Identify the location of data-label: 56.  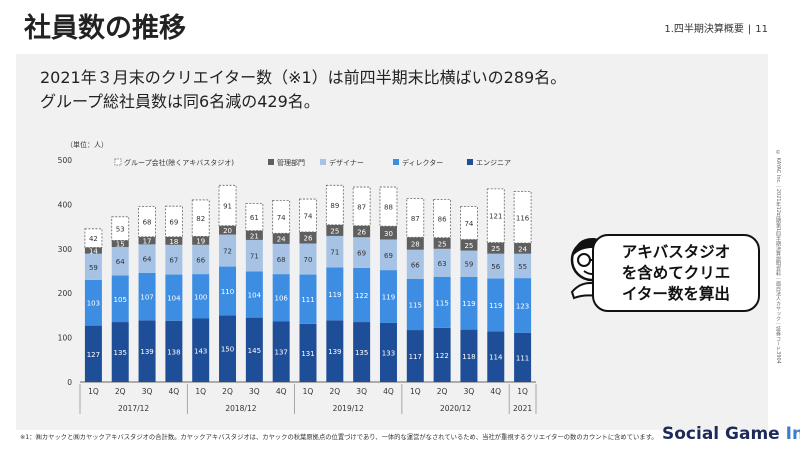
(495, 267).